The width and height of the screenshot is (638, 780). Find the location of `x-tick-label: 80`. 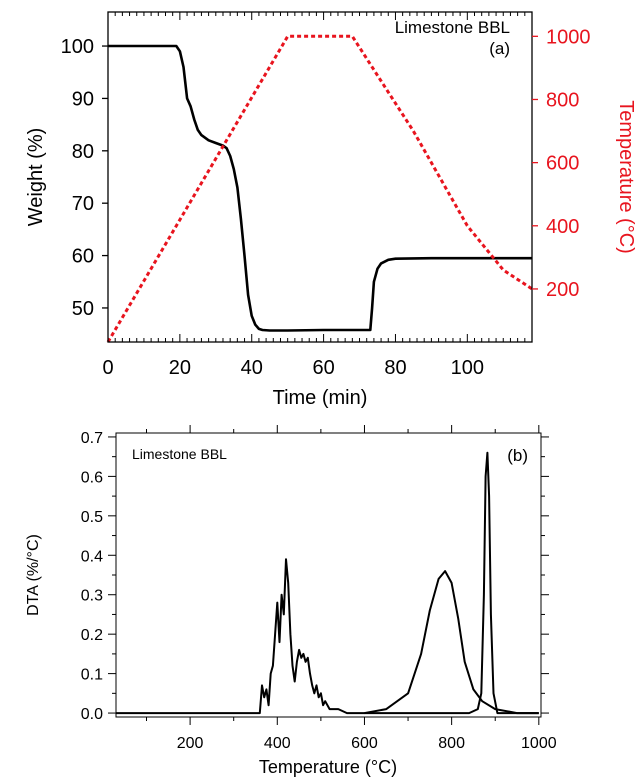

x-tick-label: 80 is located at coordinates (395, 368).